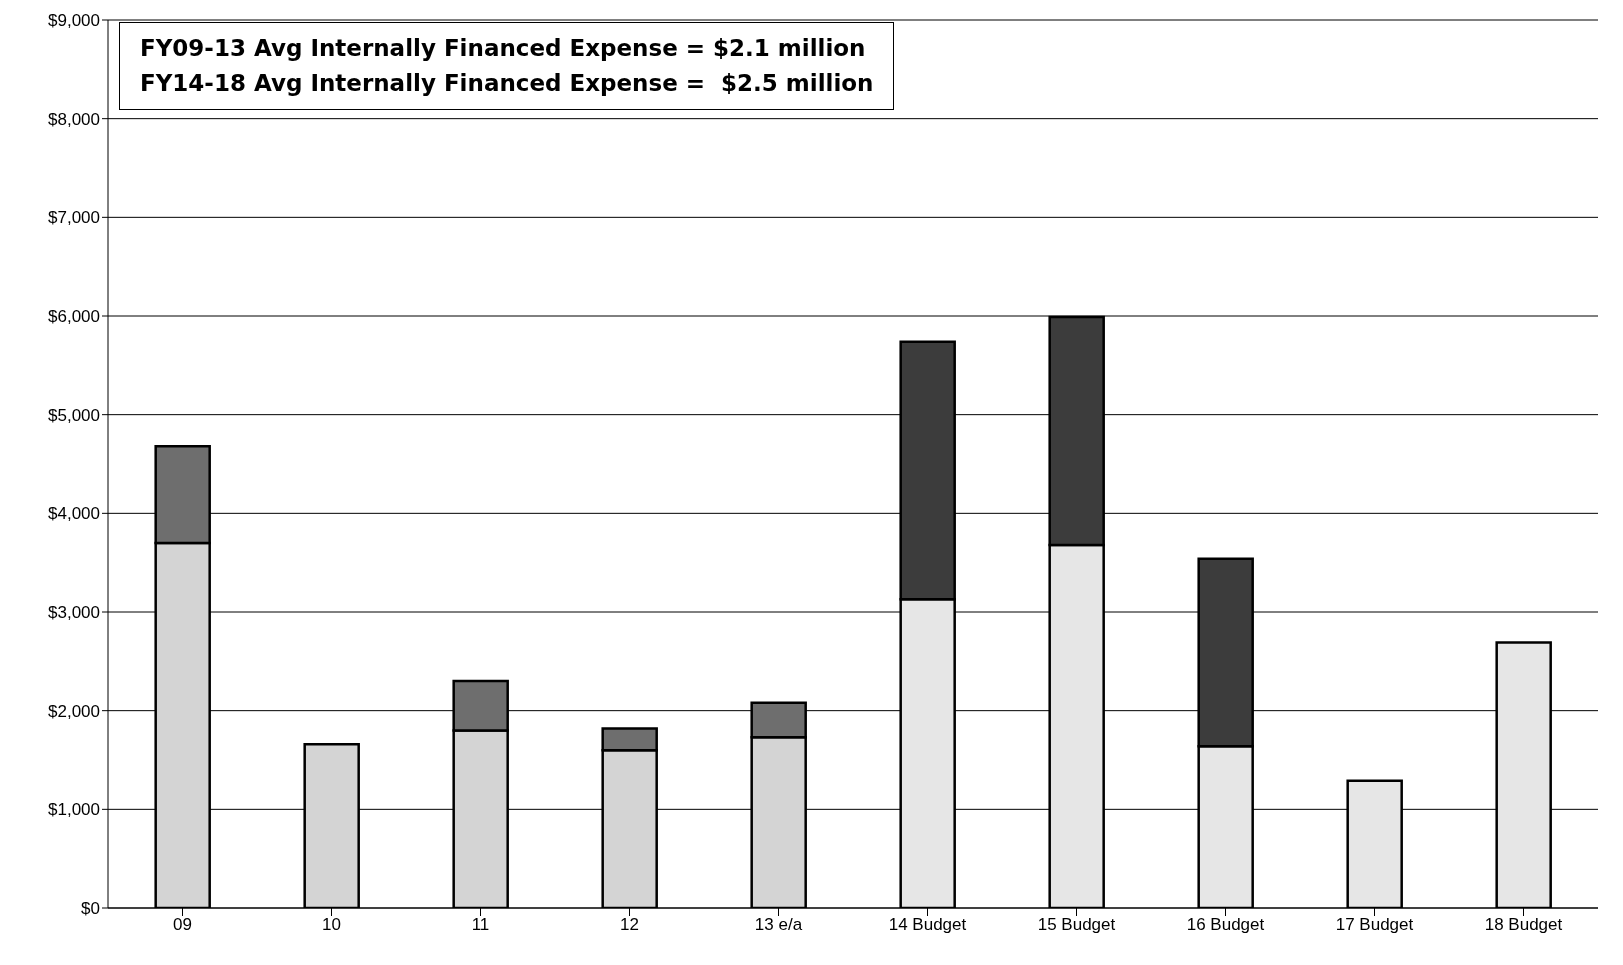 This screenshot has width=1623, height=965. Describe the element at coordinates (778, 925) in the screenshot. I see `x-tick-label: 13 e/a` at that location.